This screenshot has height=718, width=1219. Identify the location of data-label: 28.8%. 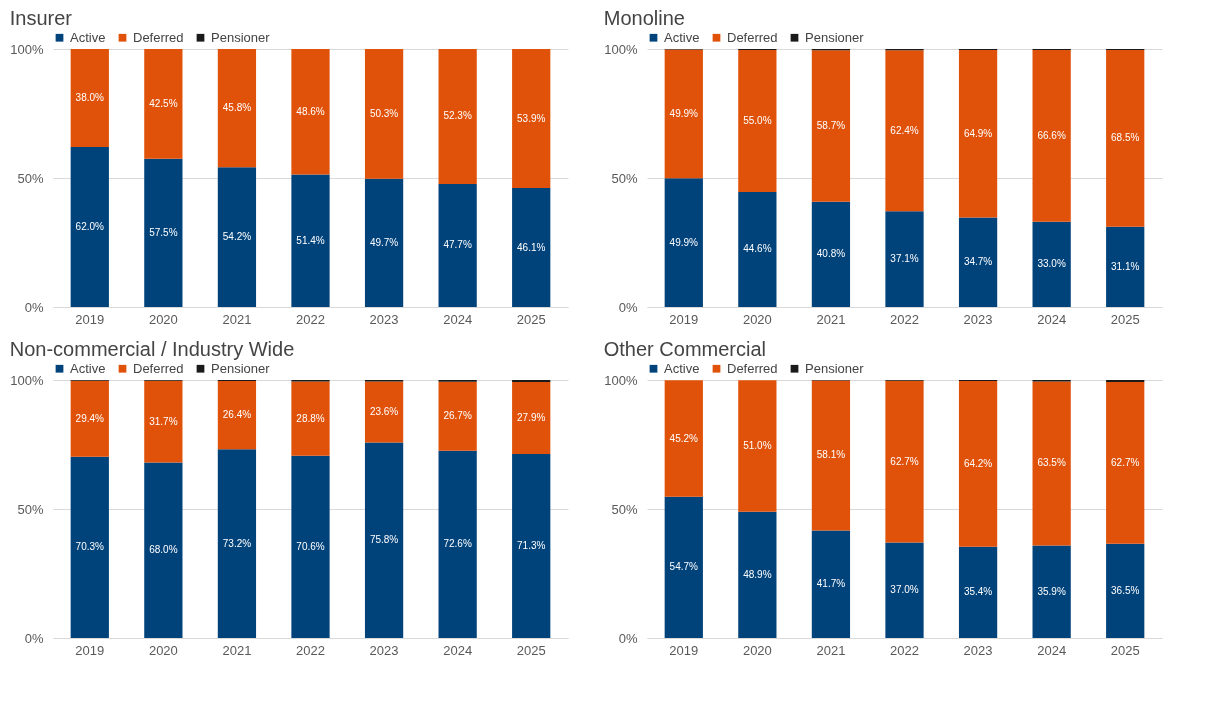
(310, 418).